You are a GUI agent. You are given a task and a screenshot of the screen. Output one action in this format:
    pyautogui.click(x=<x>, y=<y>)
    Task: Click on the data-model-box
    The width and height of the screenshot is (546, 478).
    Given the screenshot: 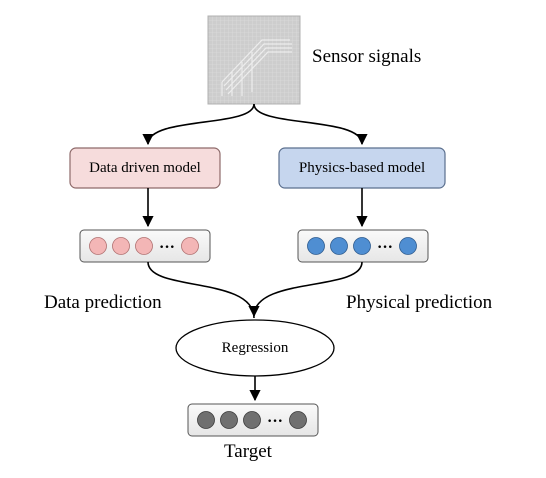 What is the action you would take?
    pyautogui.click(x=145, y=168)
    